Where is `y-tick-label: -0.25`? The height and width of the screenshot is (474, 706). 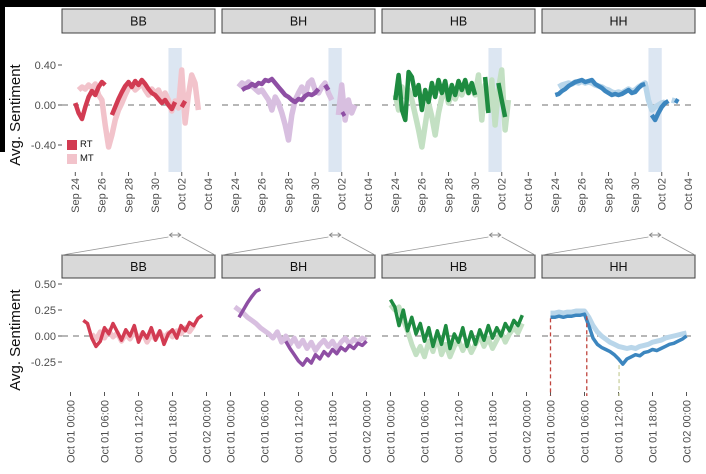 y-tick-label: -0.25 is located at coordinates (43, 363).